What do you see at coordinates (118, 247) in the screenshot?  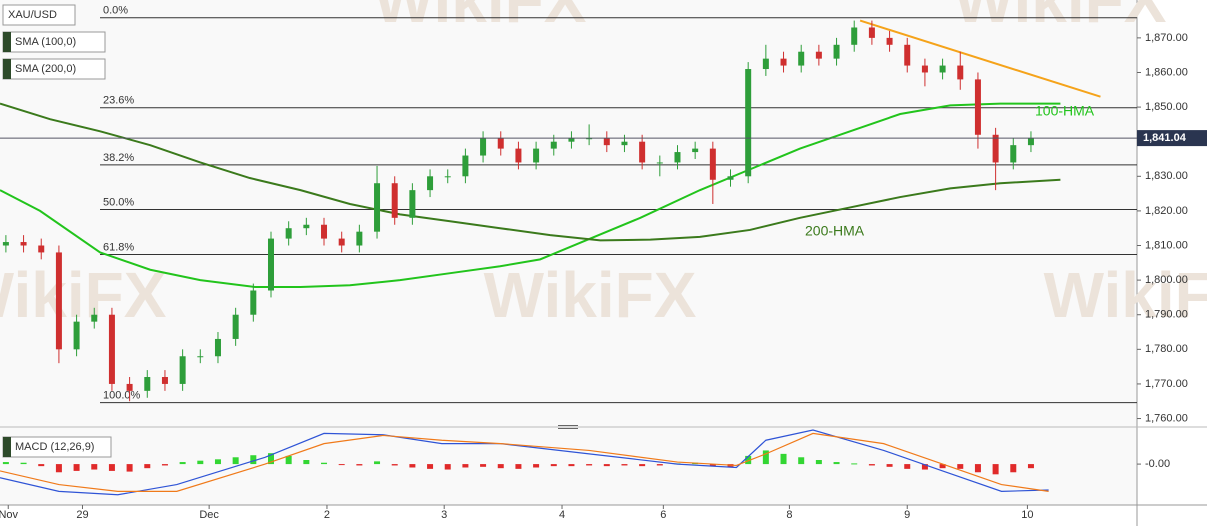 I see `fib-label: 61.8%` at bounding box center [118, 247].